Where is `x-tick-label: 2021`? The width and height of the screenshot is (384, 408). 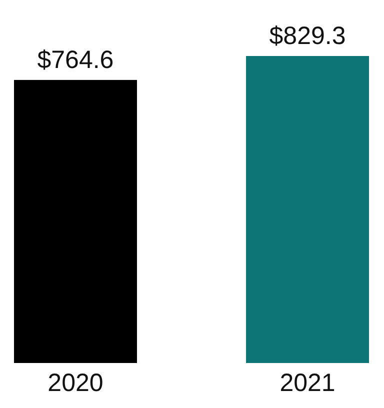
x-tick-label: 2021 is located at coordinates (308, 382).